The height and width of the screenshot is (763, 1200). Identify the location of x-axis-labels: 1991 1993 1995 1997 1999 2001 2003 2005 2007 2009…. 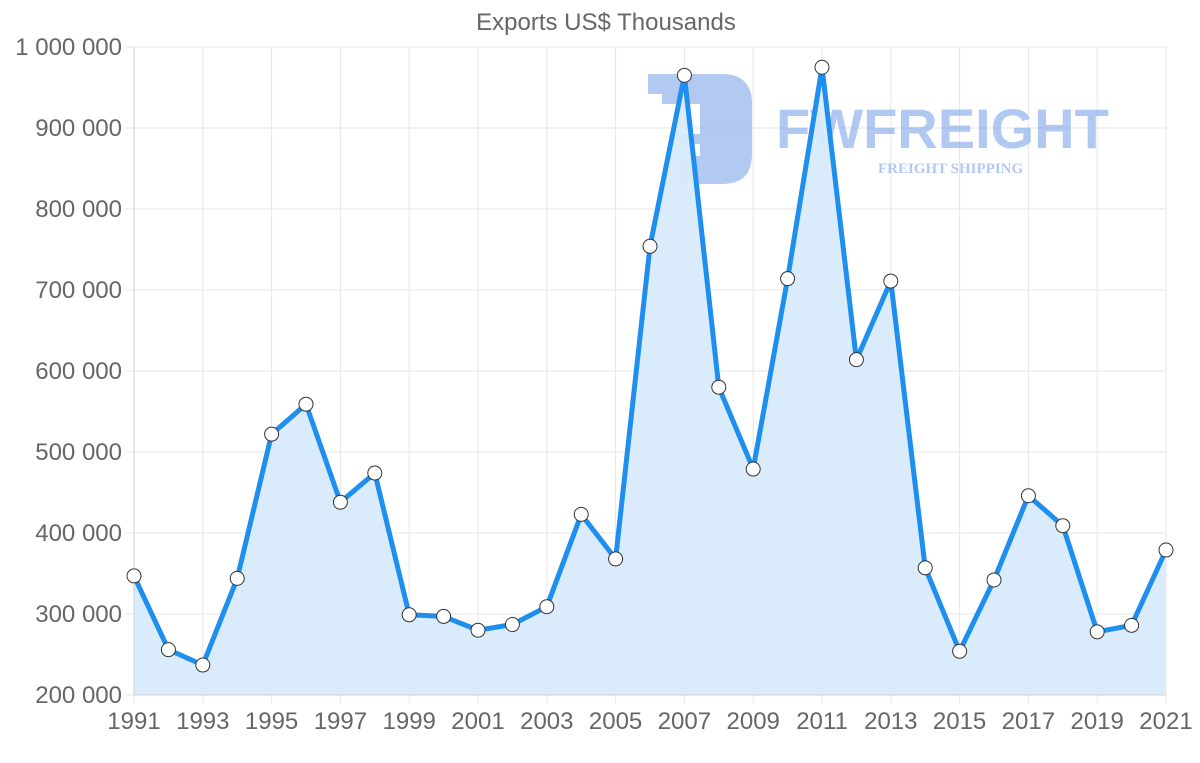
(649, 721).